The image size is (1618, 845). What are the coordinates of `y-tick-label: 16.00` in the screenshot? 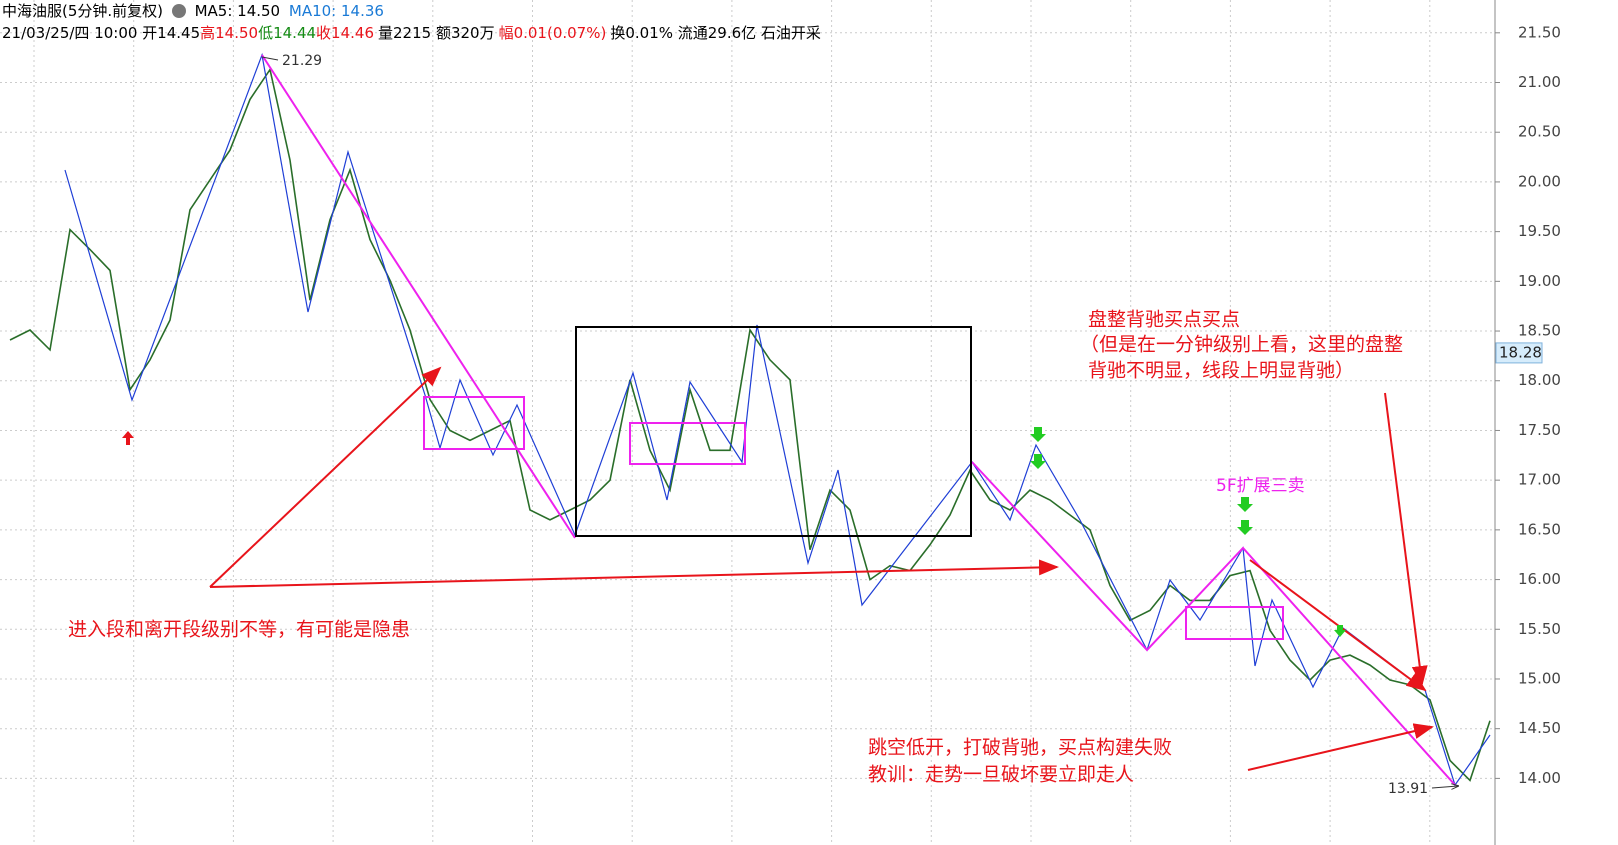 It's located at (1539, 579).